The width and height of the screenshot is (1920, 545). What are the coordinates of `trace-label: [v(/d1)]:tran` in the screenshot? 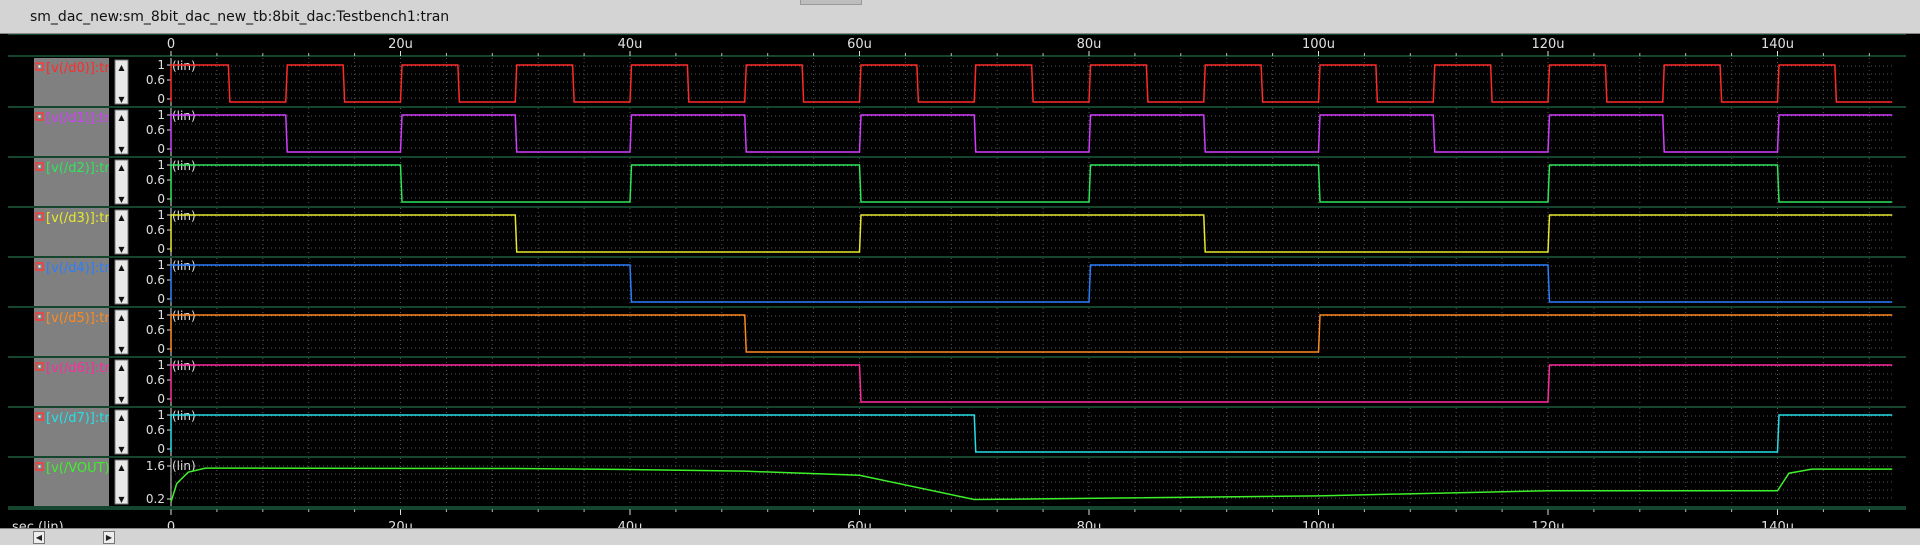 It's located at (86, 118).